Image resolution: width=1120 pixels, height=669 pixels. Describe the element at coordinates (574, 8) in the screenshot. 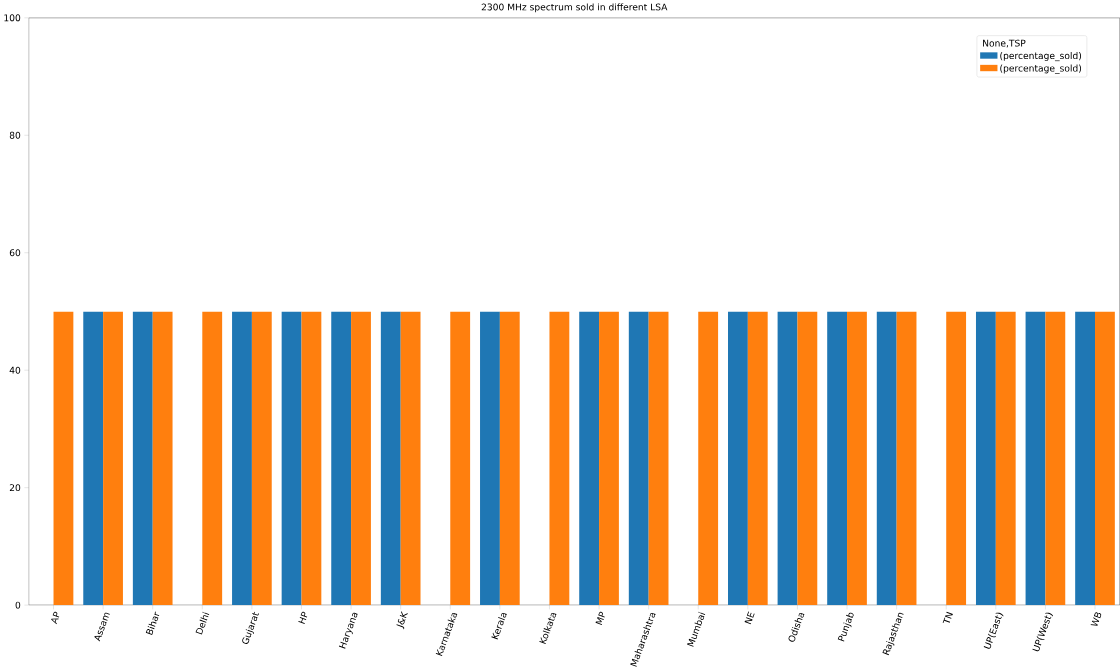

I see `chart-title: 2300 MHz spectrum sold in different LSA` at that location.